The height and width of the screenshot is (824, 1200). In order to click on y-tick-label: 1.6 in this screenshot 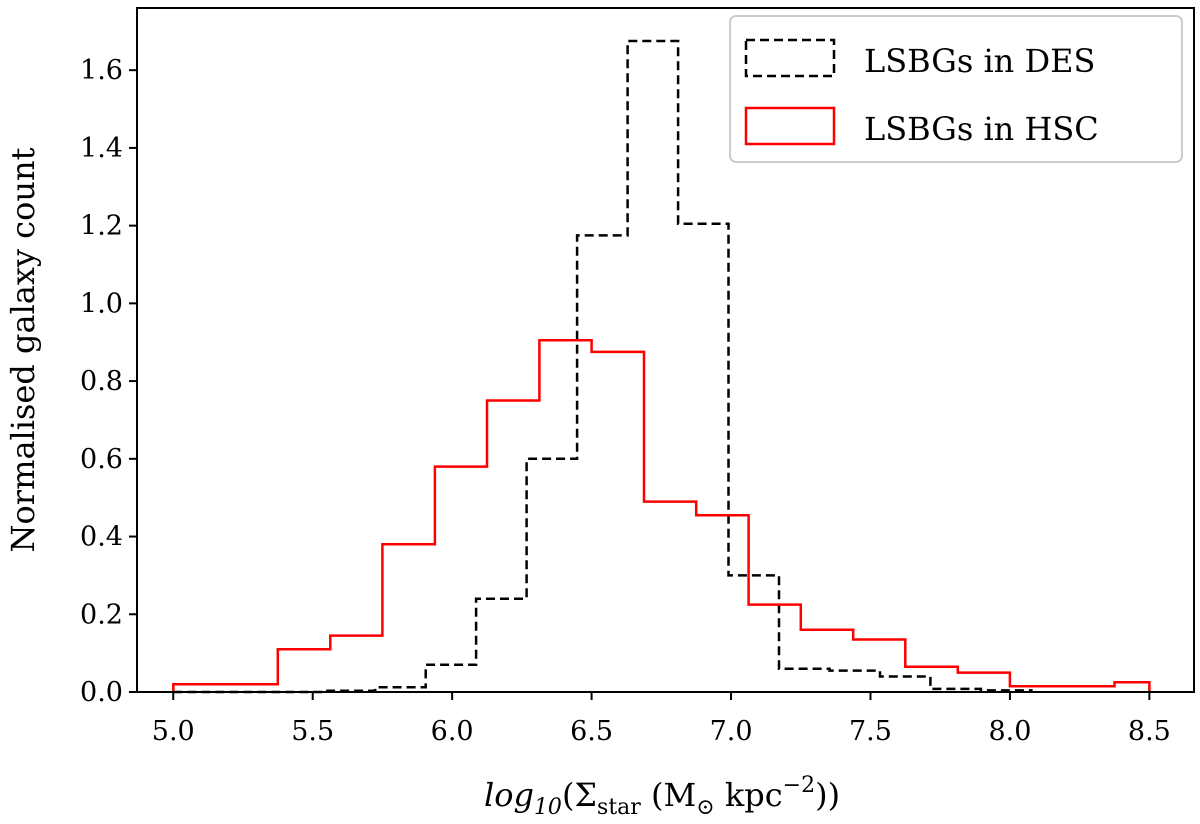, I will do `click(101, 70)`.